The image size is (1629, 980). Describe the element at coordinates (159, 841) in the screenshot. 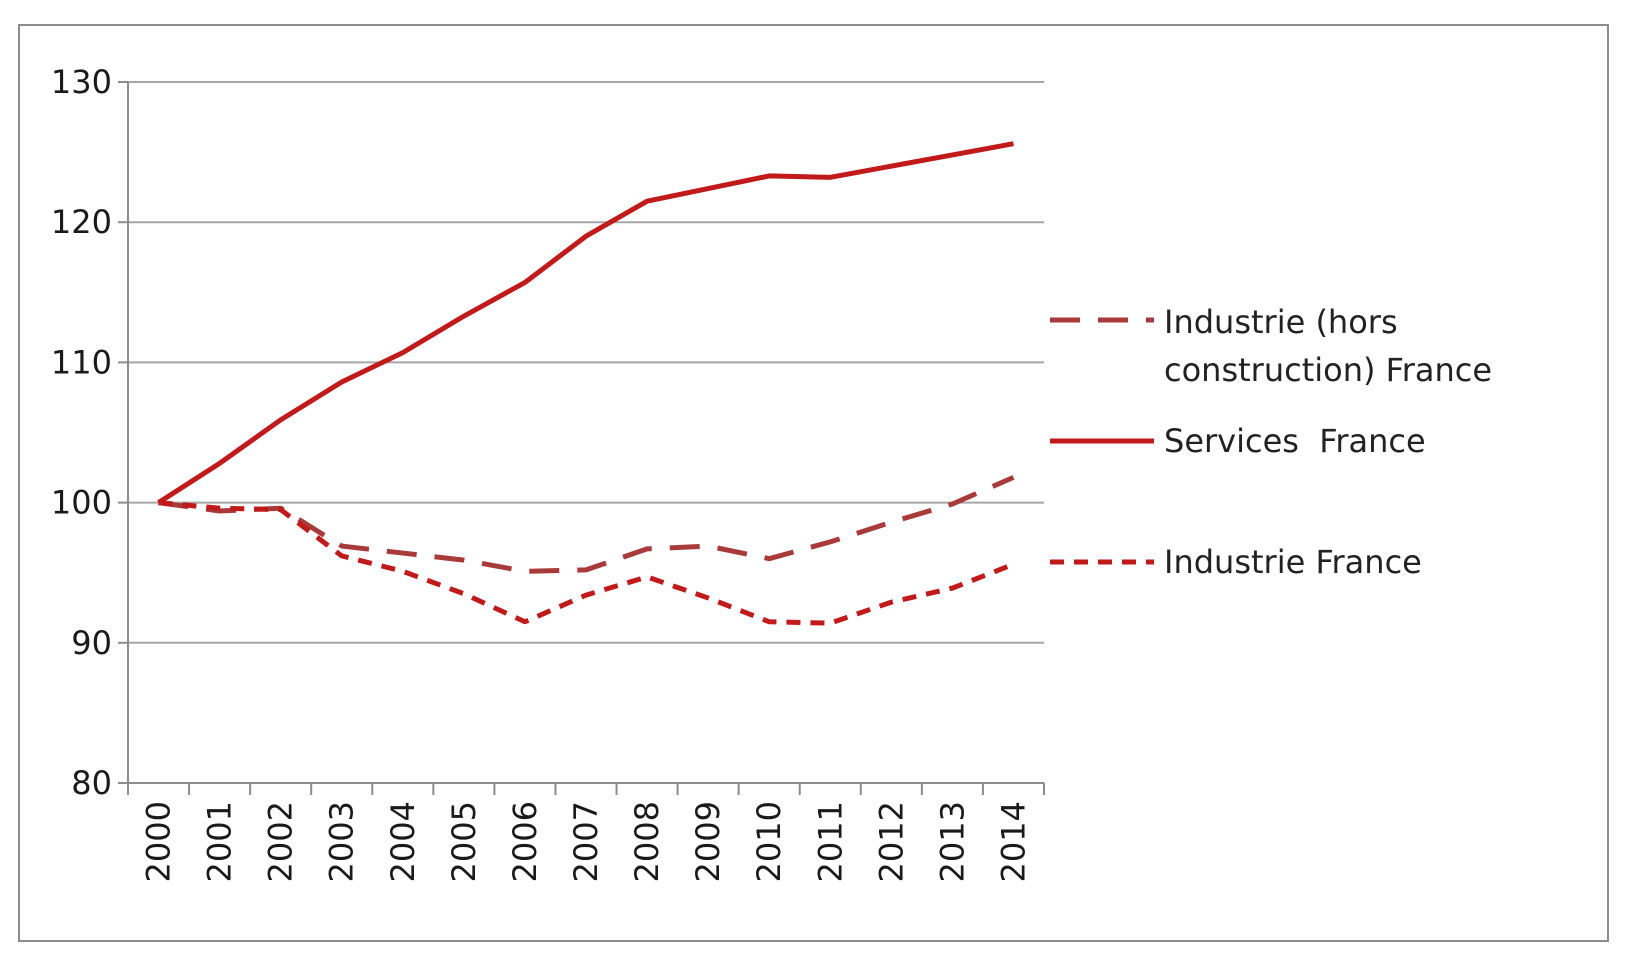

I see `x-tick-label: 2000` at that location.